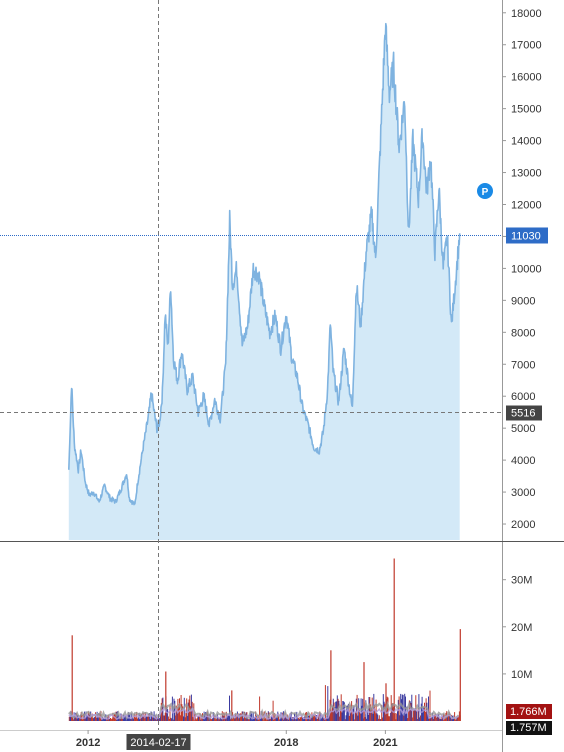  What do you see at coordinates (523, 493) in the screenshot?
I see `y-tick-label: 3000` at bounding box center [523, 493].